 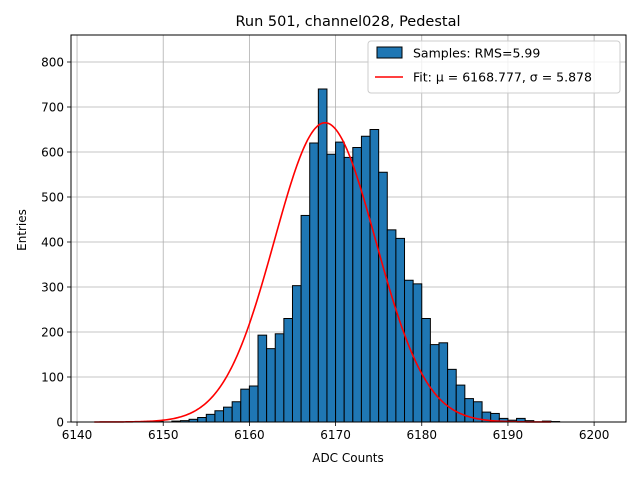 What do you see at coordinates (52, 288) in the screenshot?
I see `y-tick-label: 300` at bounding box center [52, 288].